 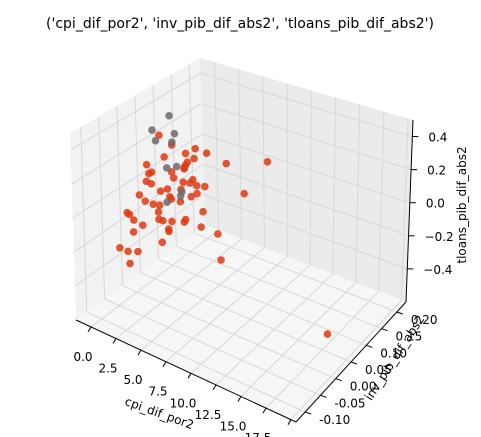 I want to click on y-tick-label: -0.05, so click(x=349, y=403).